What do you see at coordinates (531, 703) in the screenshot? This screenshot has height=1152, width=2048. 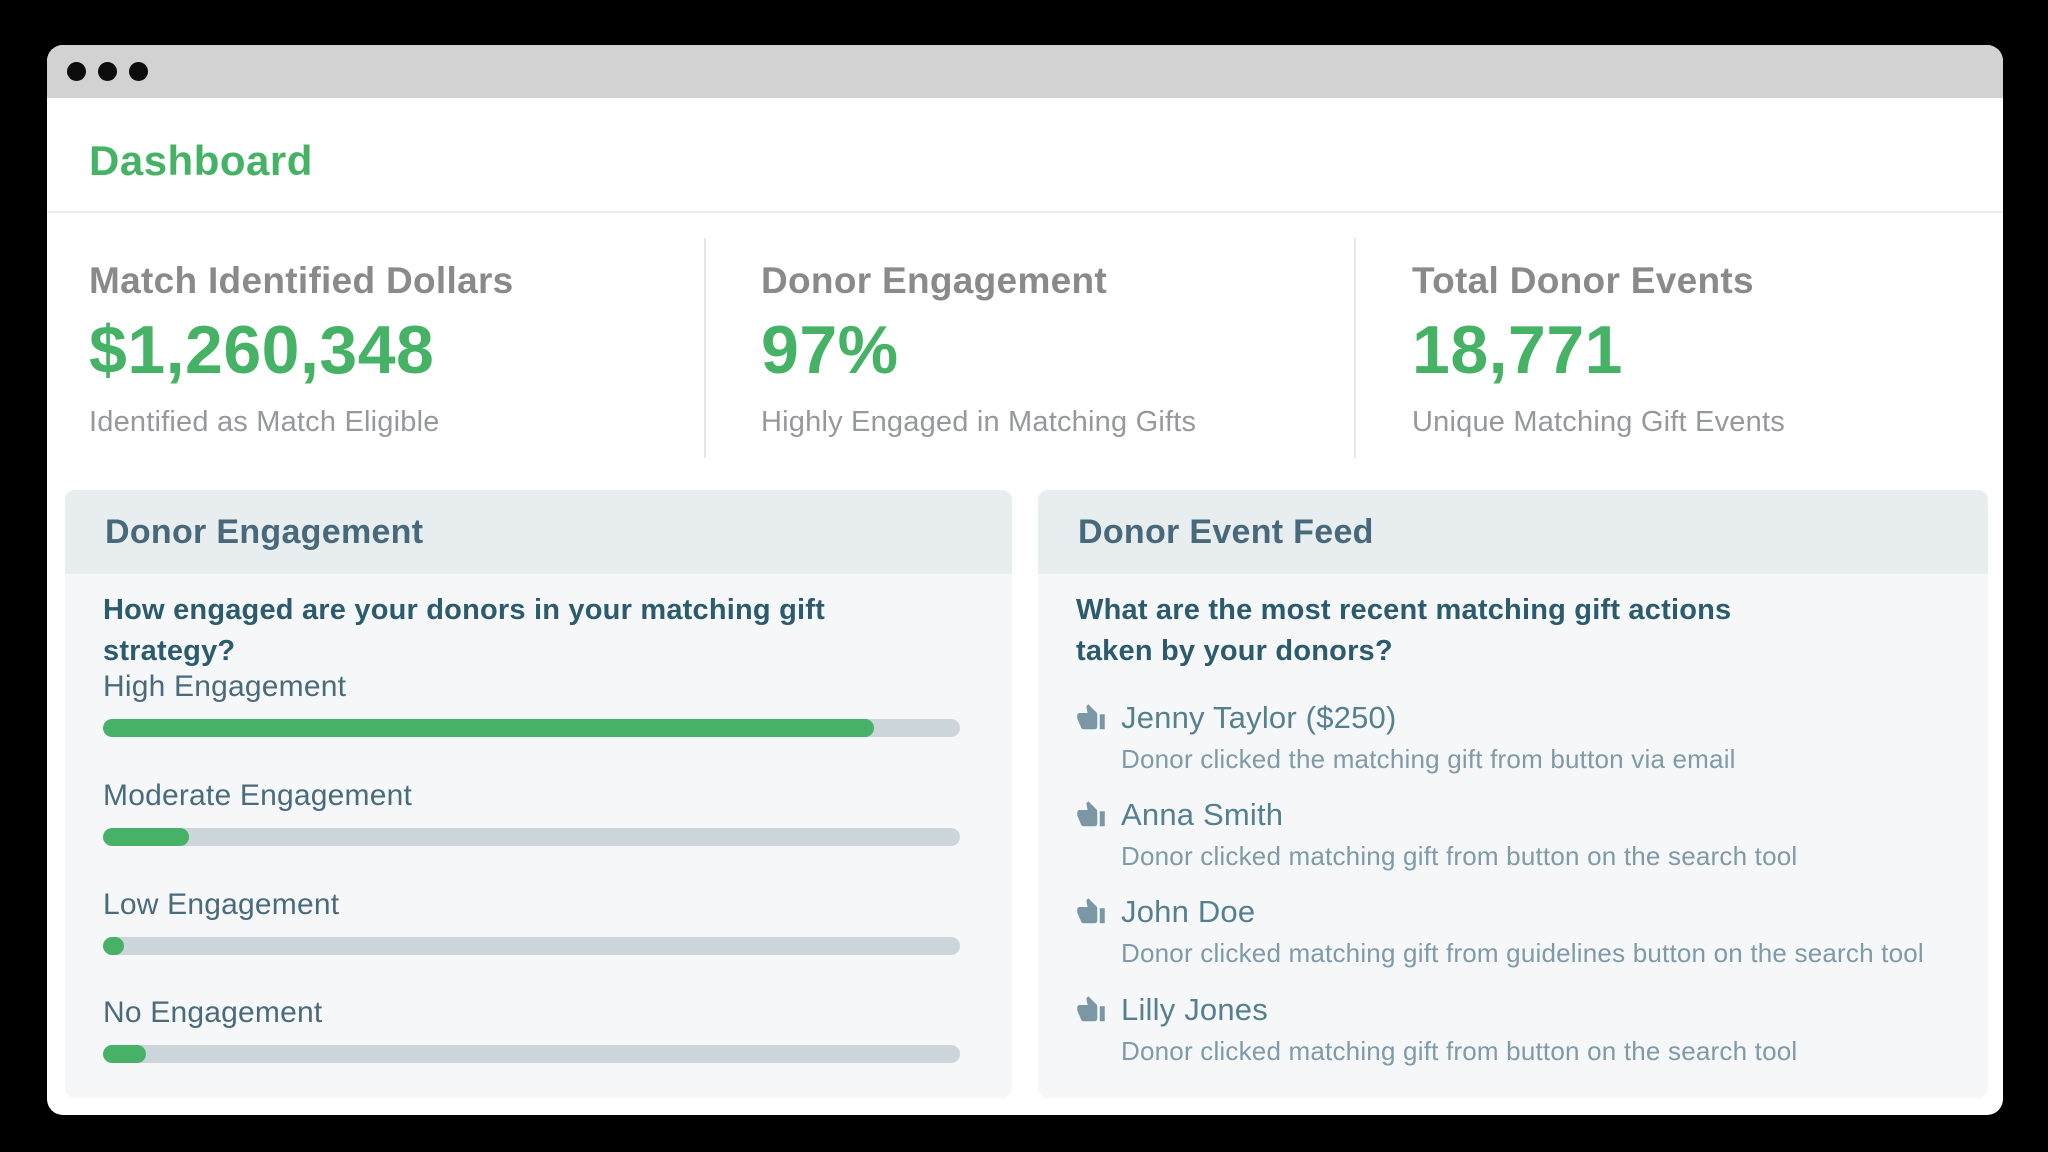 I see `engagement-bar-group: High Engagement` at bounding box center [531, 703].